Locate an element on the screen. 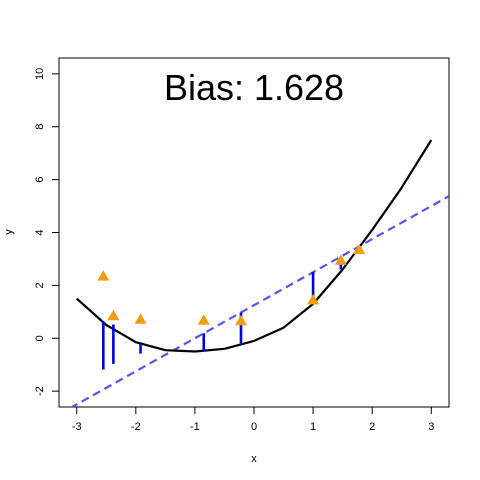 The width and height of the screenshot is (480, 480). x-axis-ticks: -3 -2 -1 0 1 2 3 is located at coordinates (253, 420).